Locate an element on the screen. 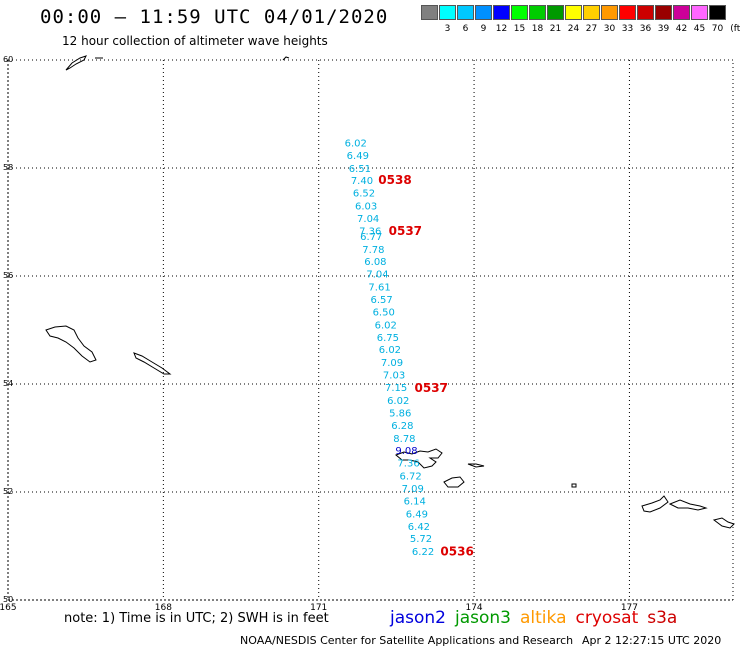 This screenshot has width=740, height=650. wave-height-reading: 7.40 is located at coordinates (362, 181).